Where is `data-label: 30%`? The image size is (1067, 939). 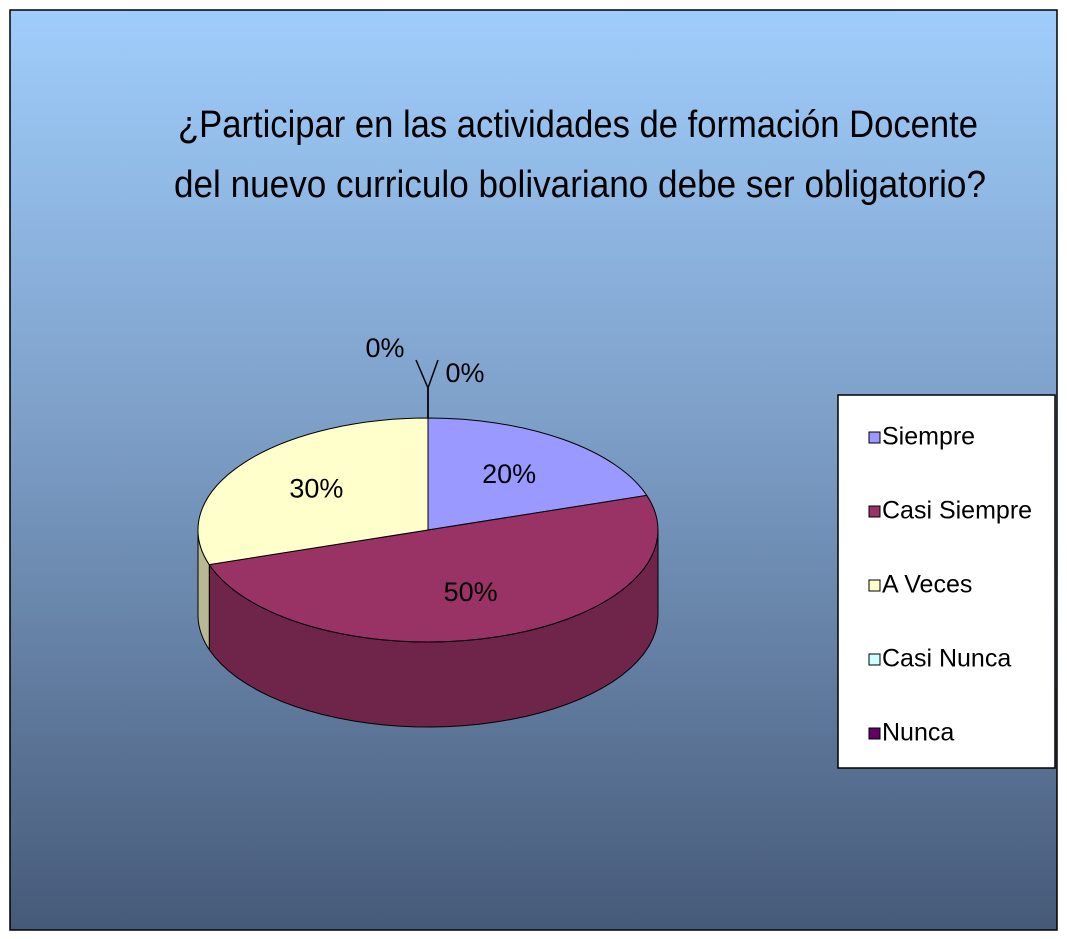 data-label: 30% is located at coordinates (316, 489).